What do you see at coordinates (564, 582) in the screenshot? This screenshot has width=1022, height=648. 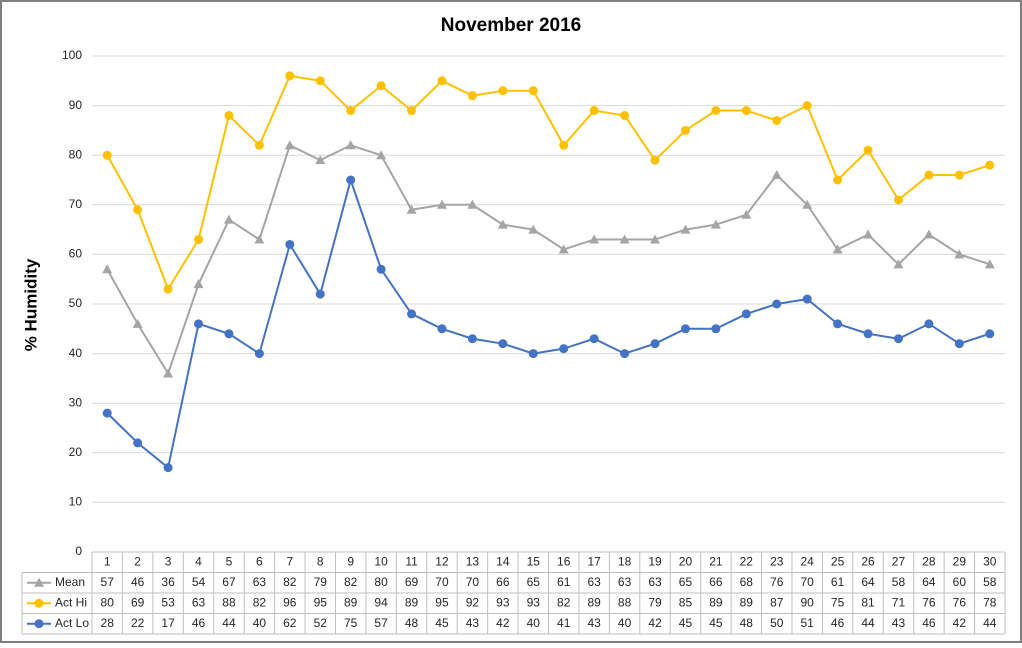 I see `table-value: 61` at bounding box center [564, 582].